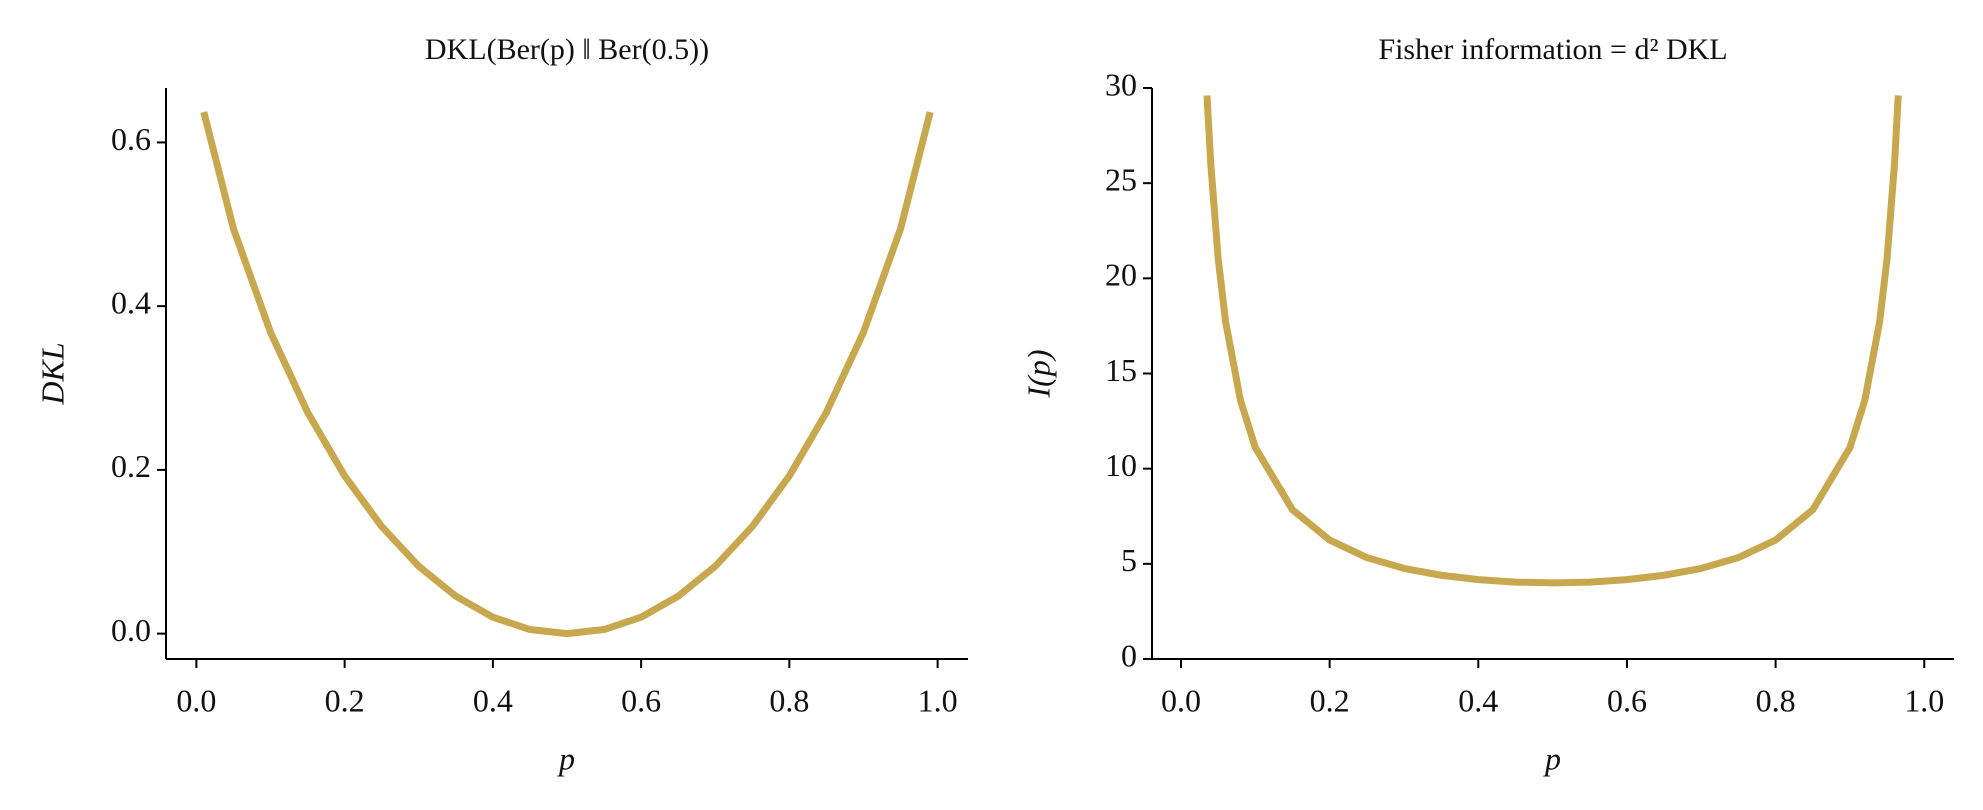  Describe the element at coordinates (1121, 84) in the screenshot. I see `y-tick-label: 30` at that location.